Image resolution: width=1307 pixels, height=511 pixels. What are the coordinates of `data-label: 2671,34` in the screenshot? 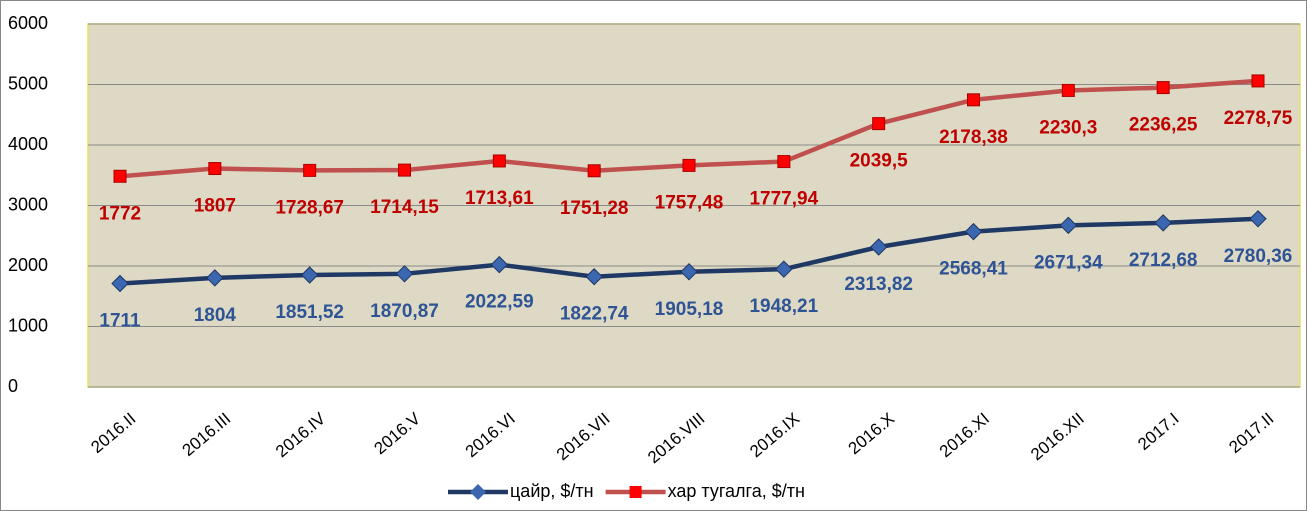 It's located at (1068, 262).